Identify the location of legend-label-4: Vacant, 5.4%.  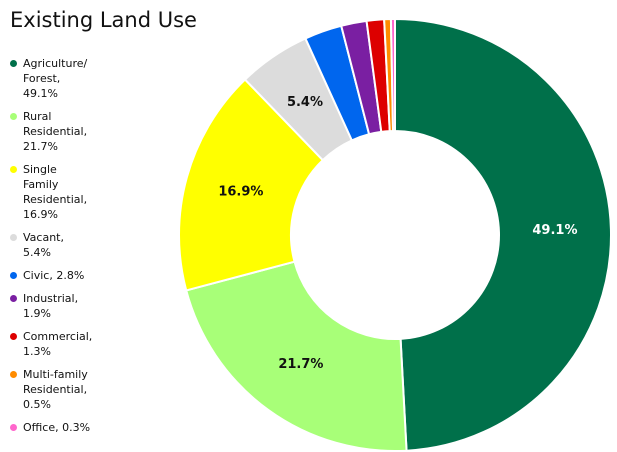
(43, 245).